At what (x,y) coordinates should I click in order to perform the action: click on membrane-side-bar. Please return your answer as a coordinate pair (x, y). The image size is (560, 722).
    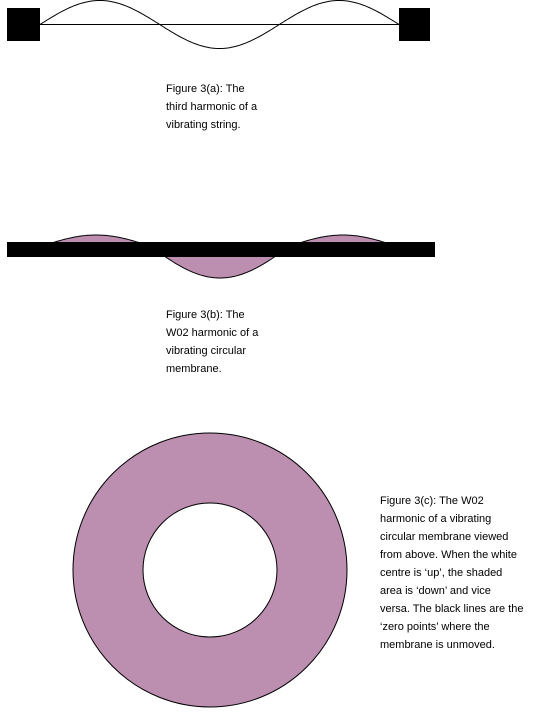
    Looking at the image, I should click on (221, 249).